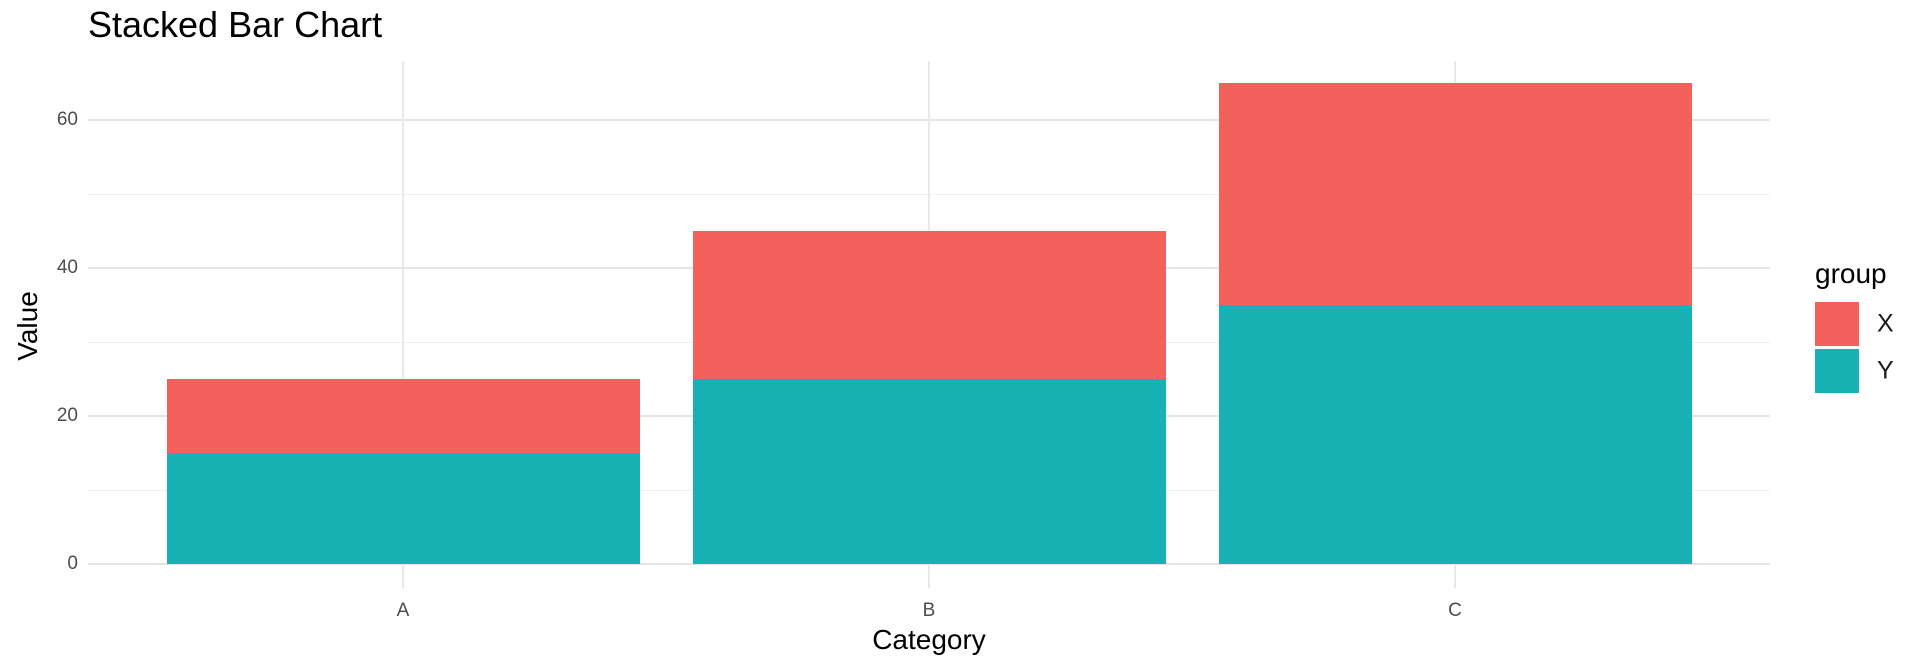 The width and height of the screenshot is (1920, 672). Describe the element at coordinates (1885, 323) in the screenshot. I see `legend-label-X: X` at that location.